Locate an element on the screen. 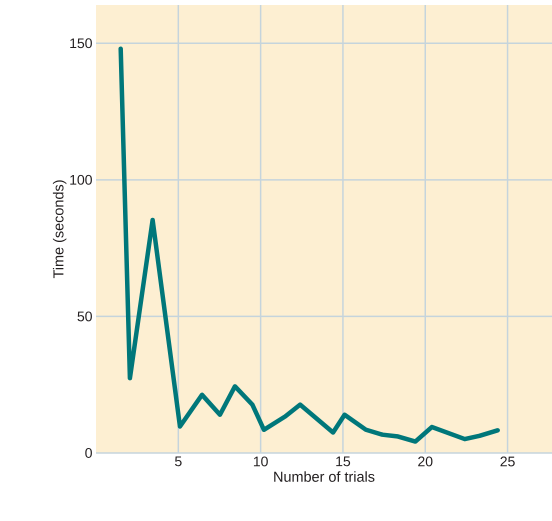 This screenshot has width=552, height=521. y-axis-title: Time (seconds) is located at coordinates (59, 229).